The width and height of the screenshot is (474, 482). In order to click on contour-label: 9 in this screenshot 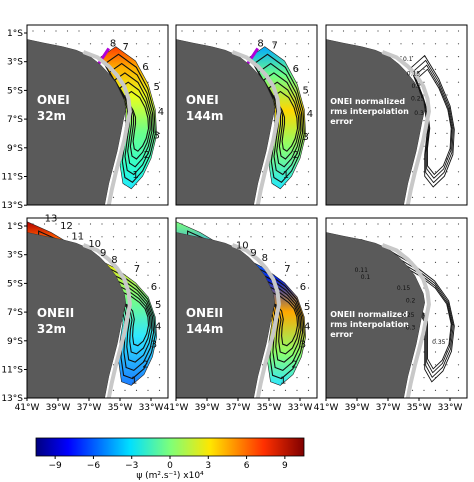, I will do `click(253, 253)`.